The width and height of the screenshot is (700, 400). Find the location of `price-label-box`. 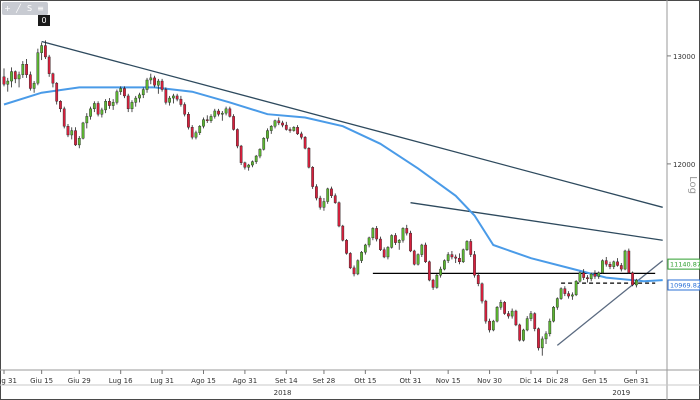

price-label-box is located at coordinates (683, 285).